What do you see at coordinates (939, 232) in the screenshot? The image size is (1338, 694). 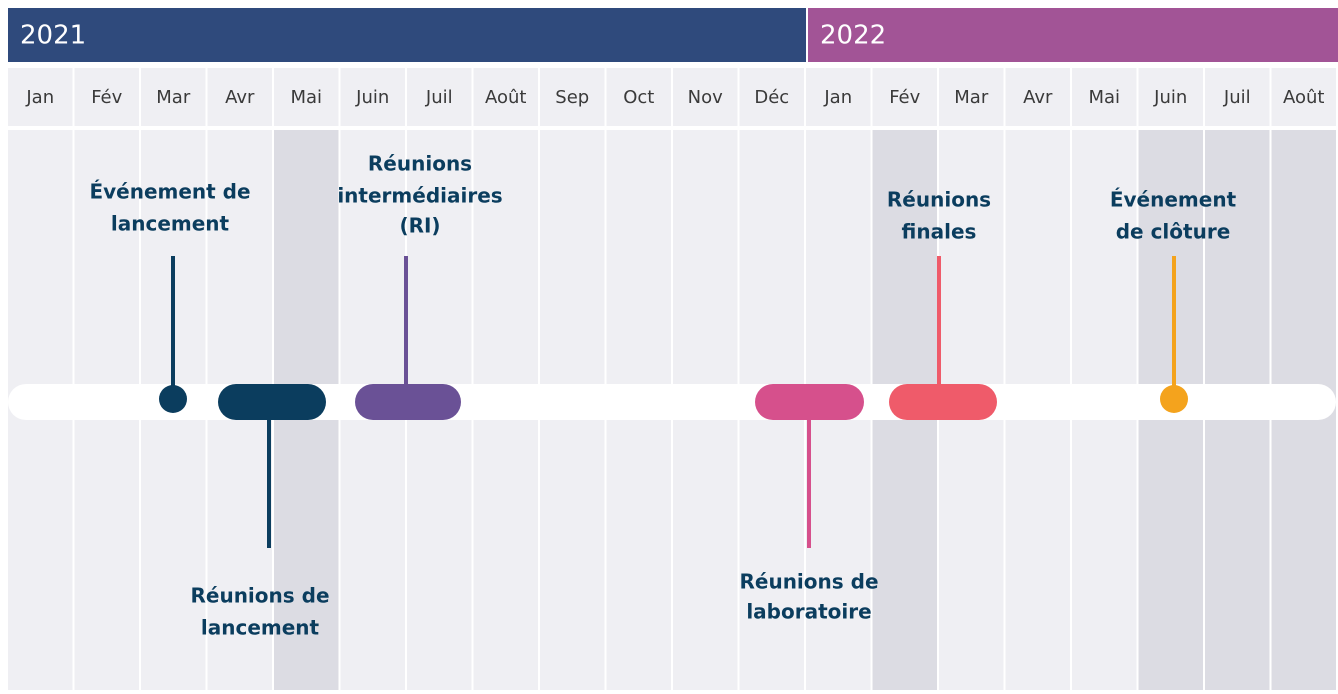 I see `event-label: finales` at bounding box center [939, 232].